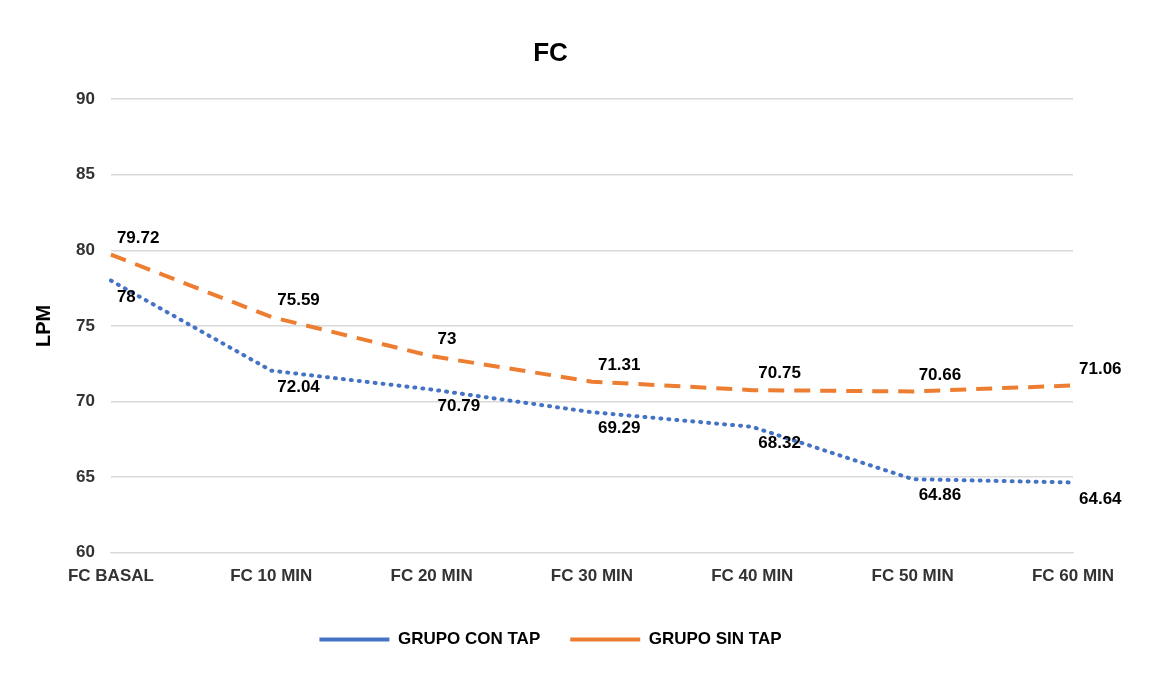  I want to click on data-label: 71.31, so click(619, 364).